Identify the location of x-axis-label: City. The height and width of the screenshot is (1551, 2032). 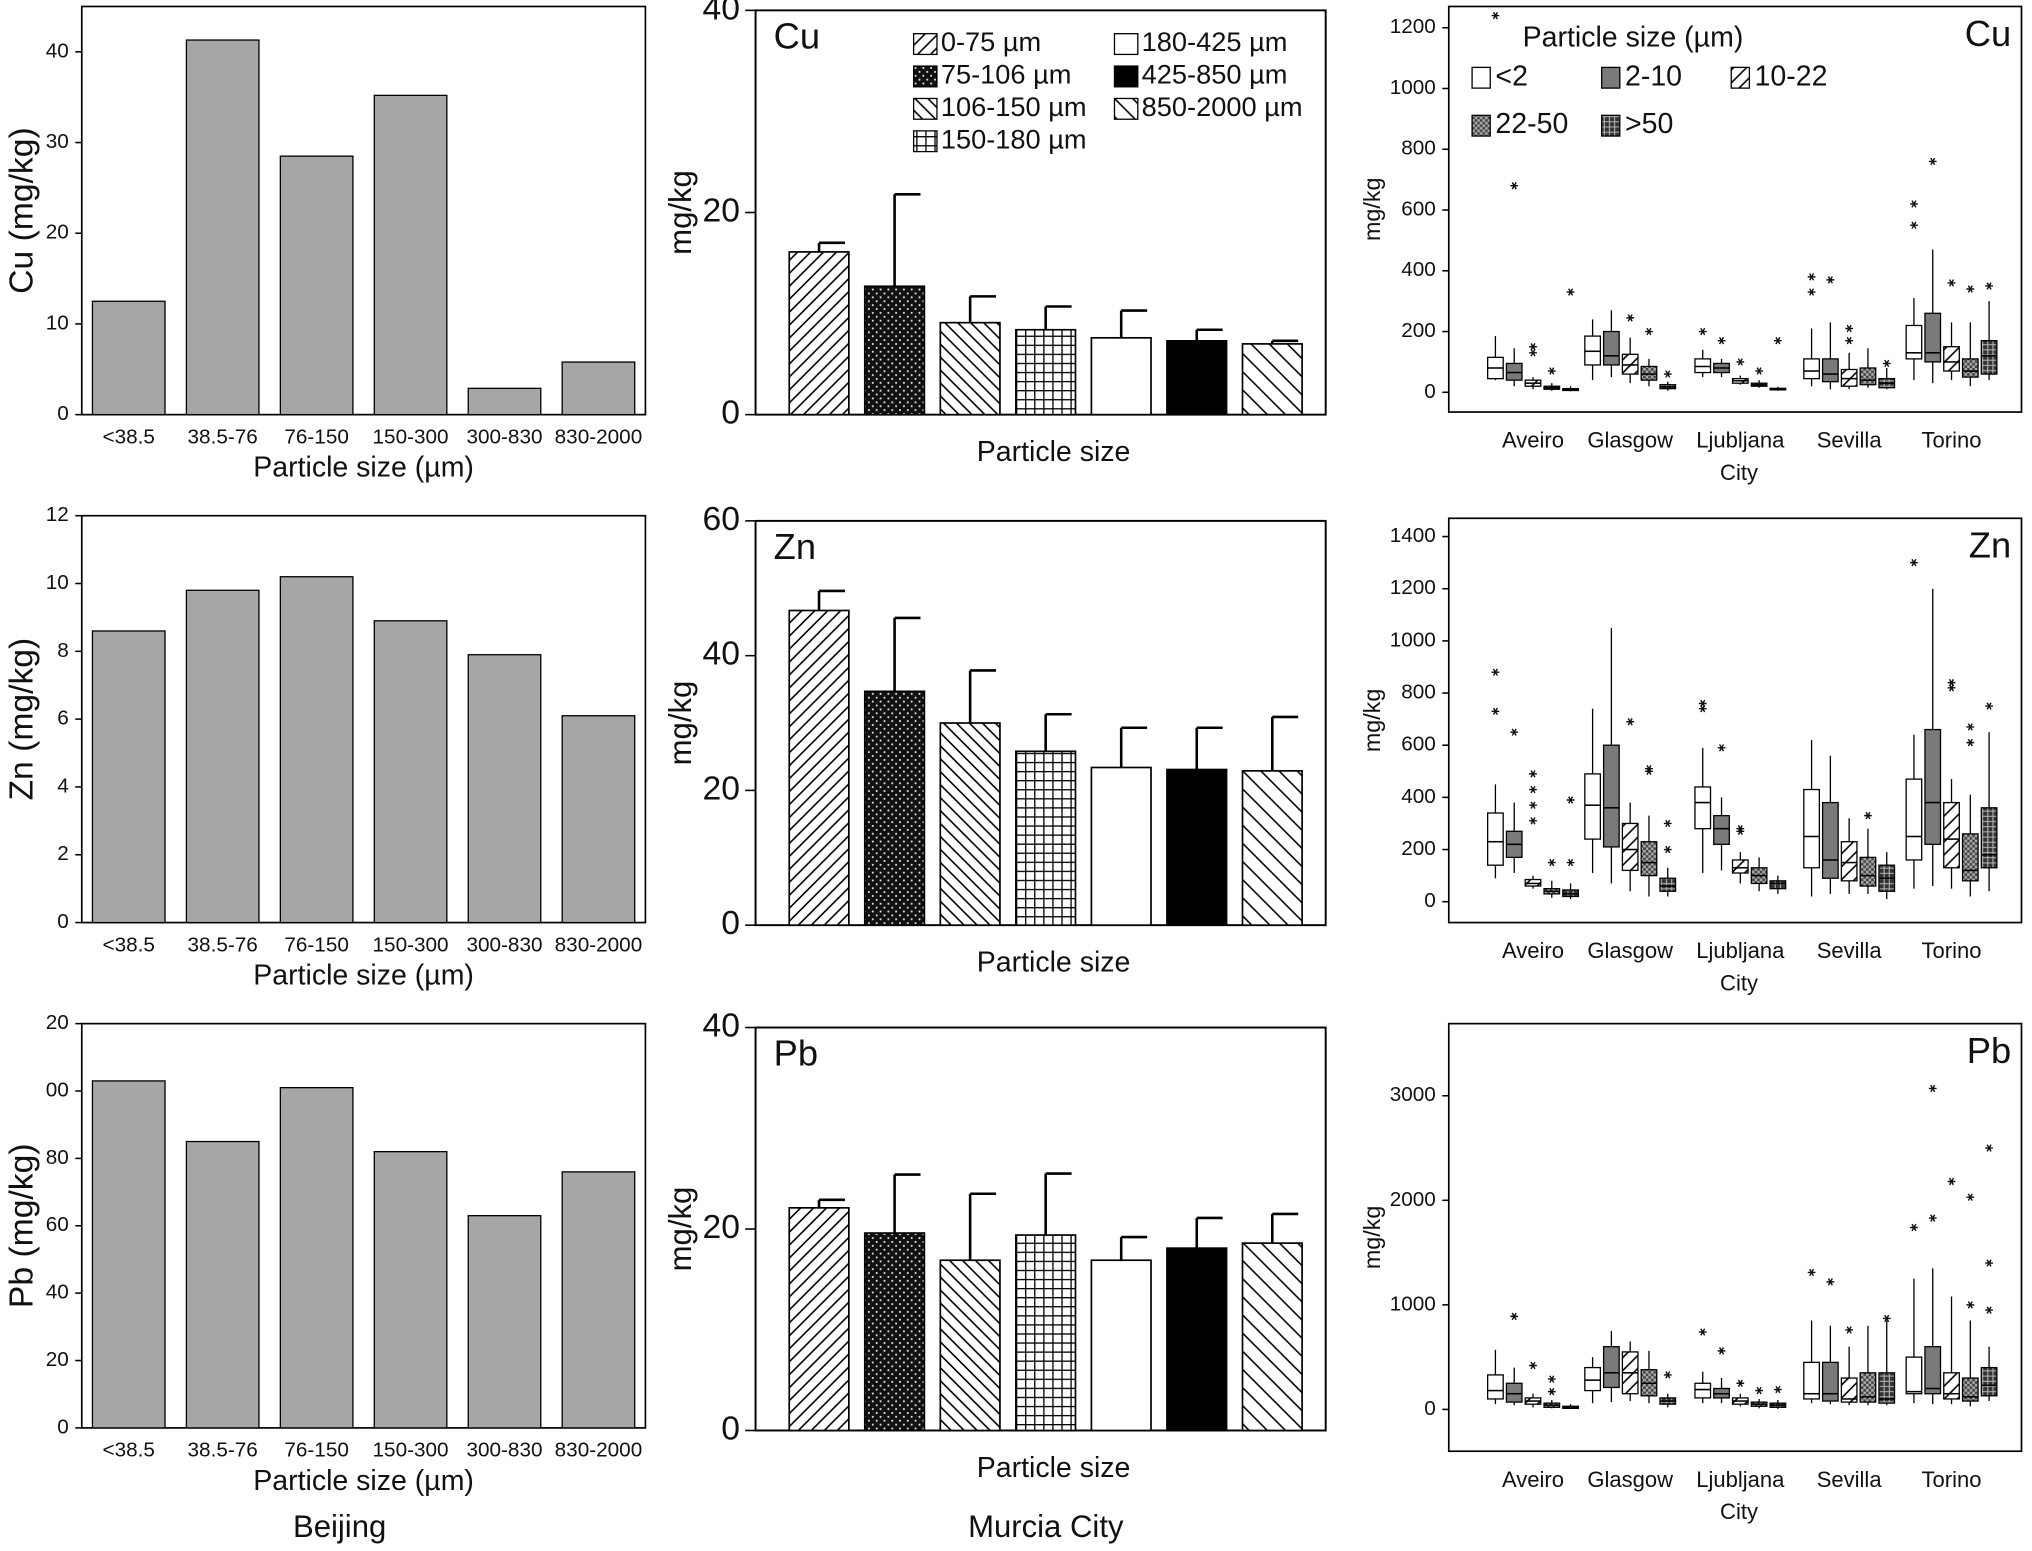
(1739, 983).